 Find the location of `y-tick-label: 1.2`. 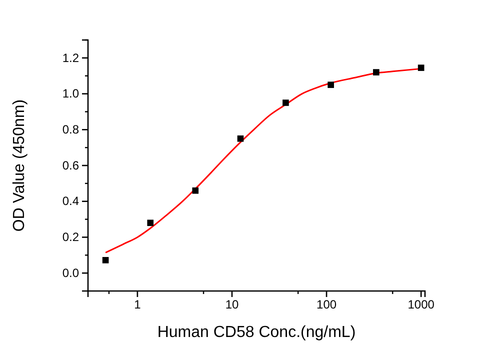

y-tick-label: 1.2 is located at coordinates (71, 57).